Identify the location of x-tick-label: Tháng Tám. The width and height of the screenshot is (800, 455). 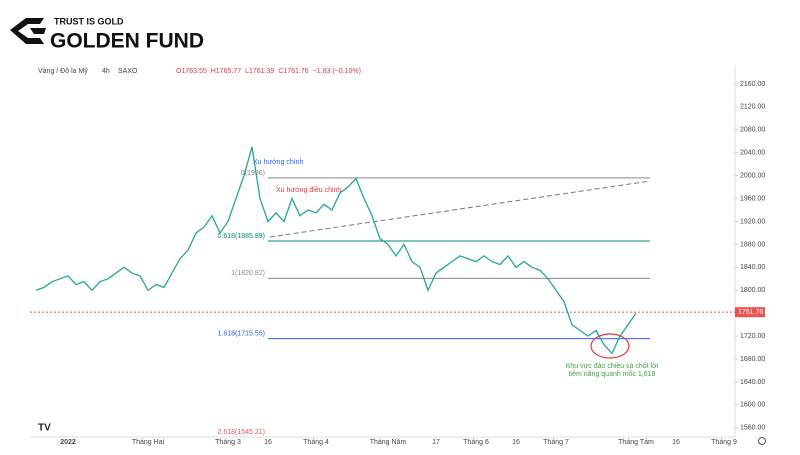
(636, 442).